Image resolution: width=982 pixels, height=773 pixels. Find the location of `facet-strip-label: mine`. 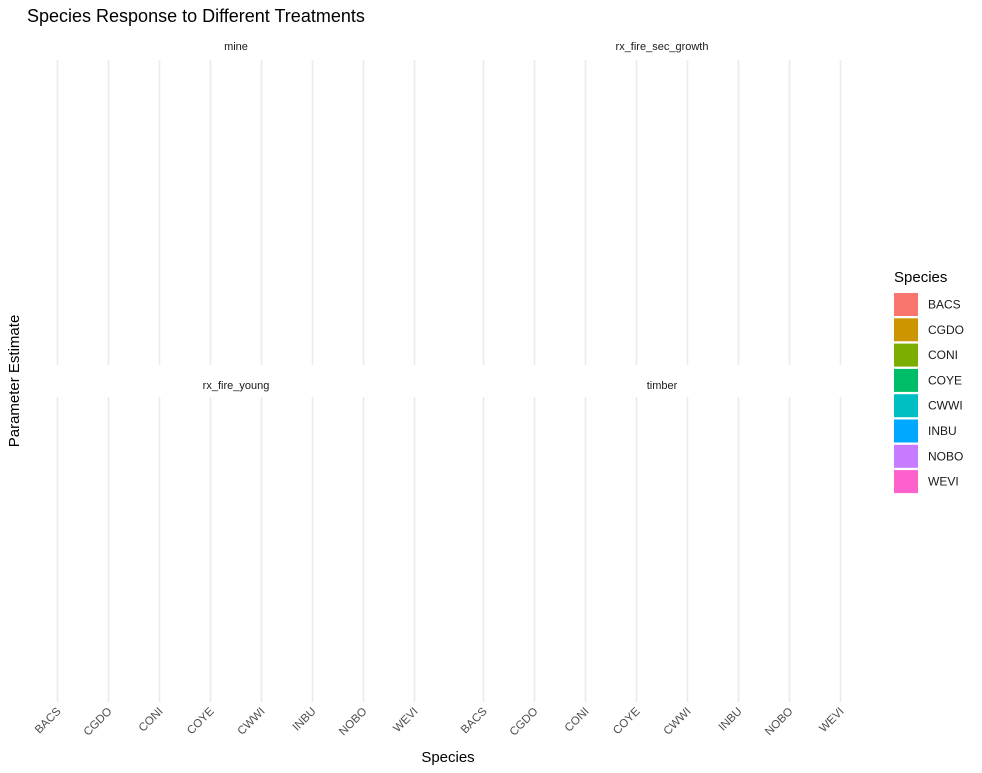

facet-strip-label: mine is located at coordinates (236, 47).